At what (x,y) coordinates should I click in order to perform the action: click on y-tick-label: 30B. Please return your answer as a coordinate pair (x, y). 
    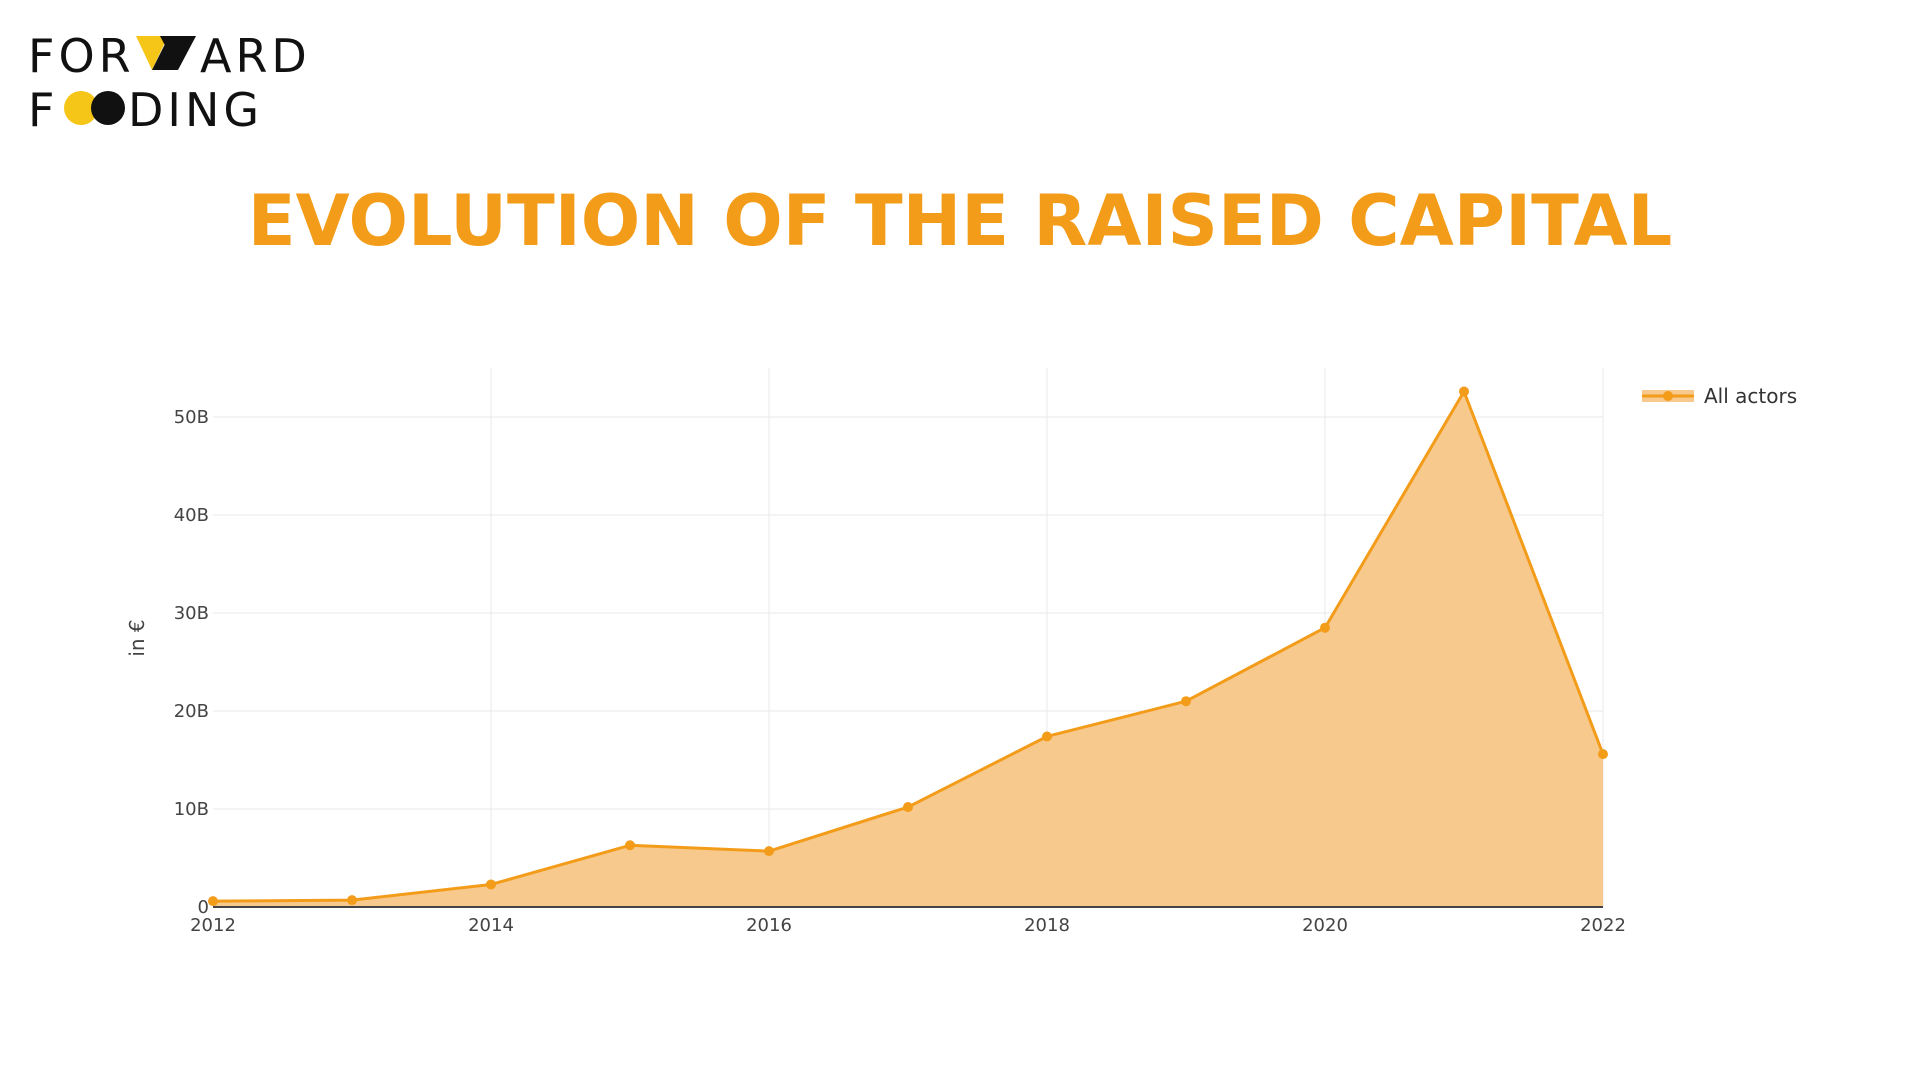
    Looking at the image, I should click on (191, 613).